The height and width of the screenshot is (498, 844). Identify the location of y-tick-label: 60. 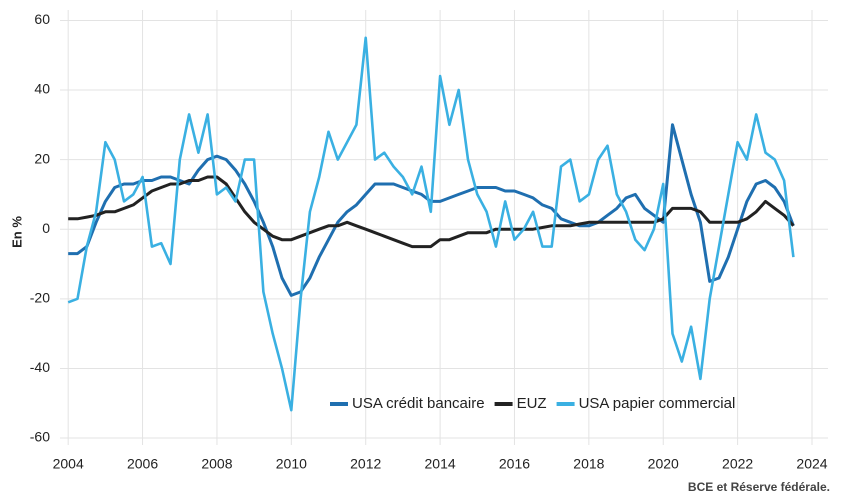
(42, 19).